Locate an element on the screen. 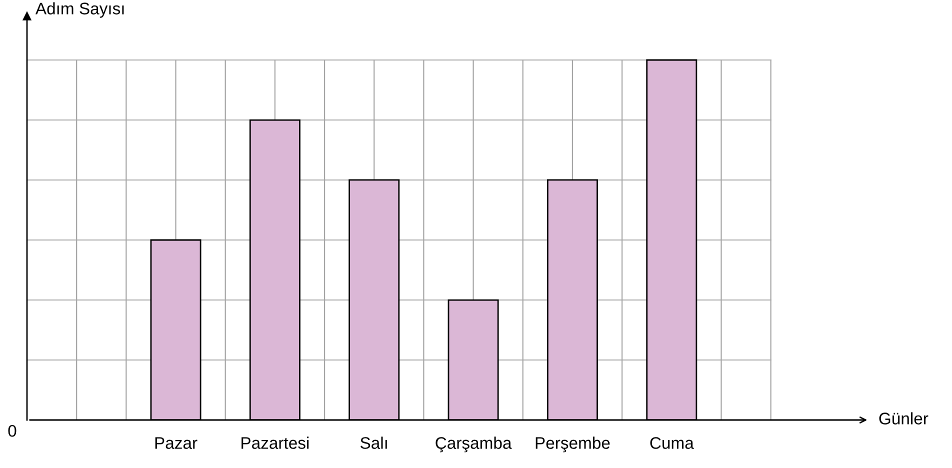 Image resolution: width=952 pixels, height=468 pixels. text: 0 is located at coordinates (12, 430).